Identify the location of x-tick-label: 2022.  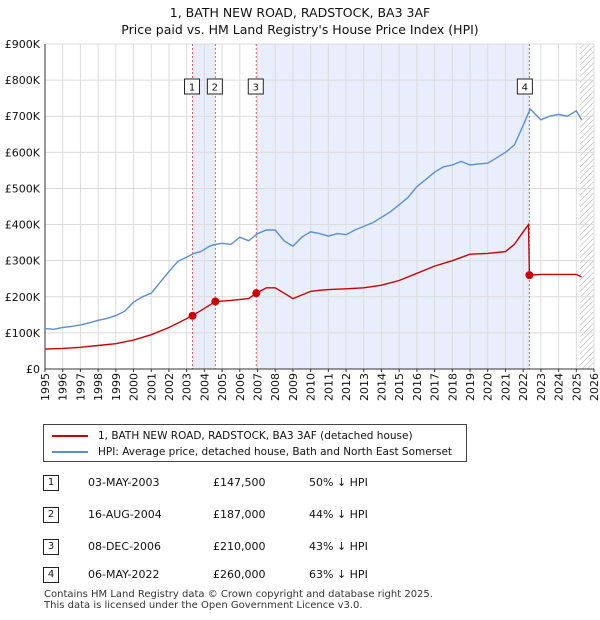
(523, 387).